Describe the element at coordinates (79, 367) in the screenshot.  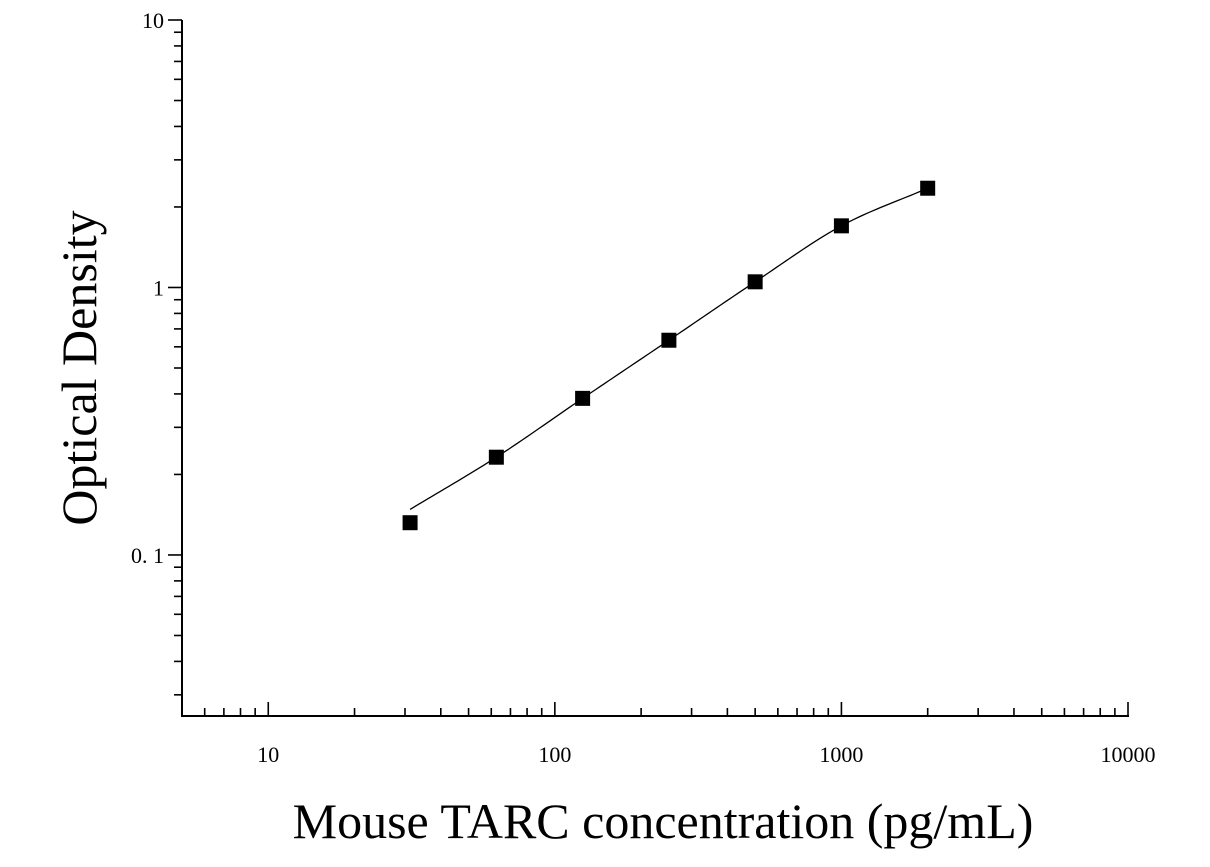
I see `y-axis-title: Optical Density` at that location.